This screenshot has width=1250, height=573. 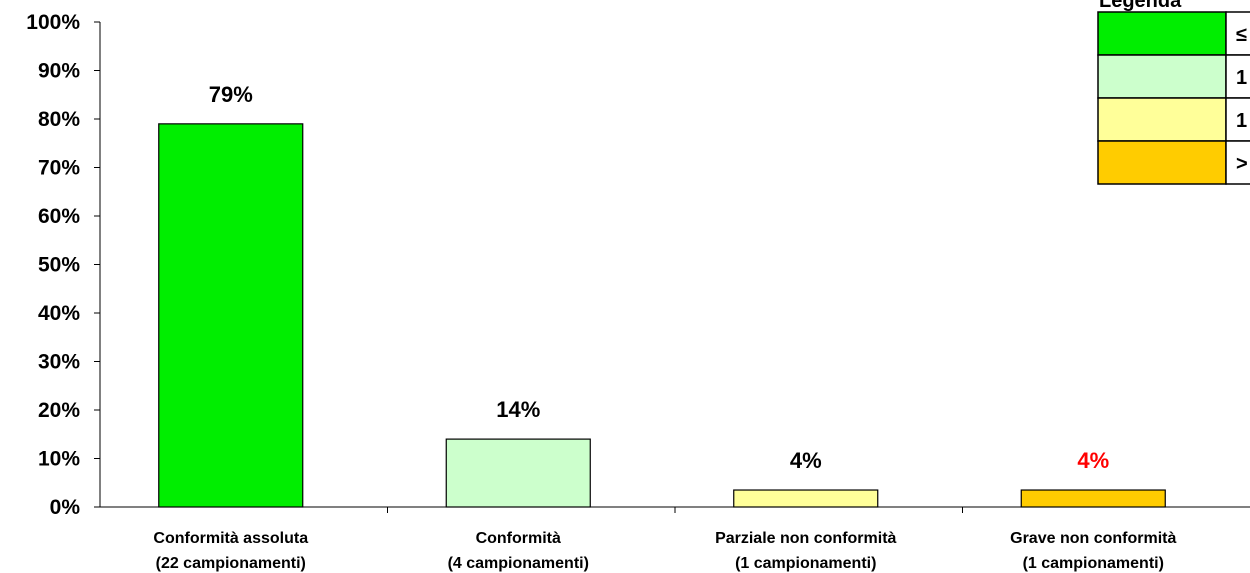 I want to click on y-tick-label: 0%, so click(x=65, y=507).